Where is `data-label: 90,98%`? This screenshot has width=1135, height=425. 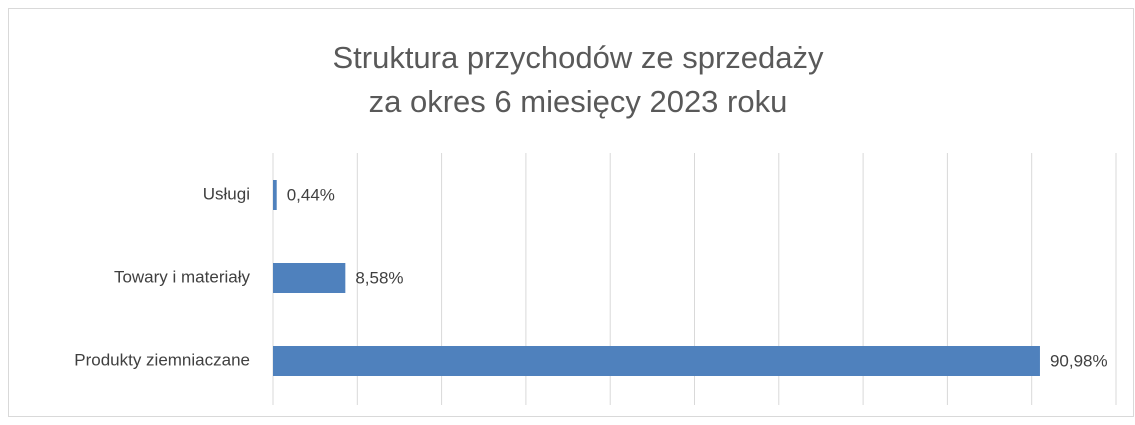 data-label: 90,98% is located at coordinates (1079, 360).